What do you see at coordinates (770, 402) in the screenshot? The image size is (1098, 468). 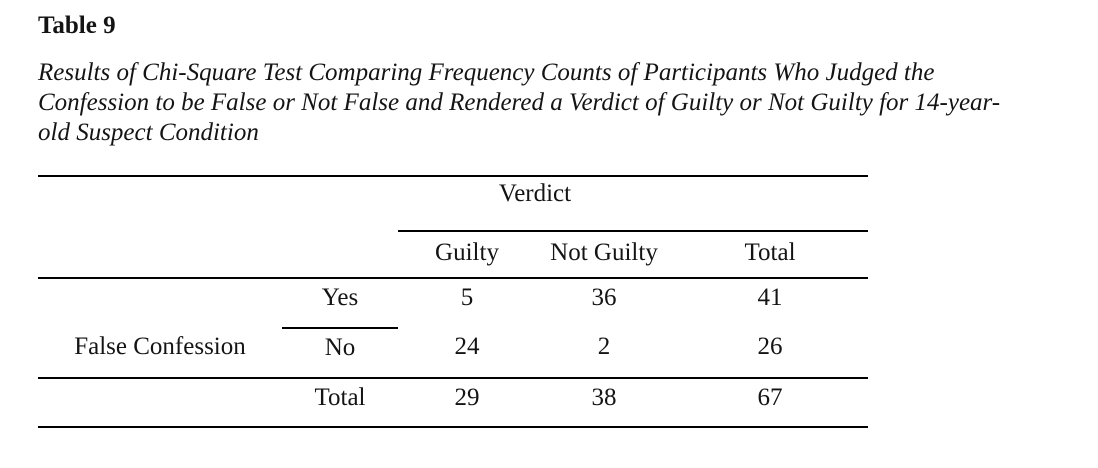 I see `cell-total-total: 67` at bounding box center [770, 402].